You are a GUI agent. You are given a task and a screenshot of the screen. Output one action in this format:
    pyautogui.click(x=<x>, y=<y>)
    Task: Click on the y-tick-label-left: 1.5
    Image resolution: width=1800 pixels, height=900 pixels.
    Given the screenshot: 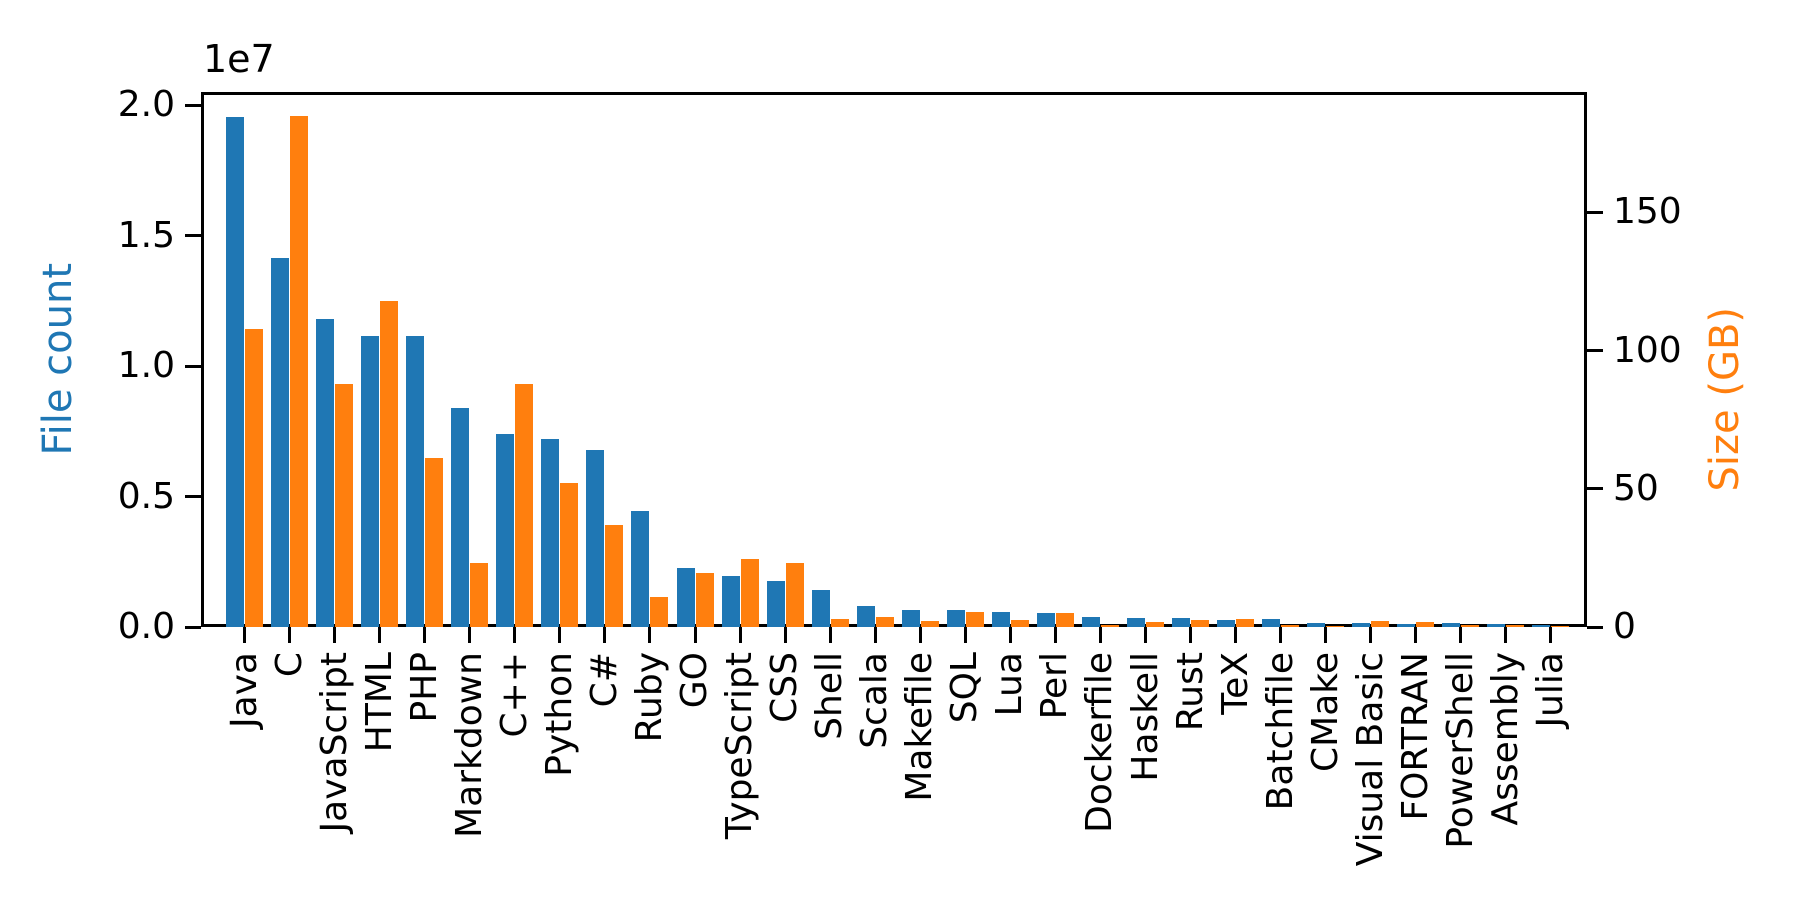 What is the action you would take?
    pyautogui.click(x=146, y=235)
    